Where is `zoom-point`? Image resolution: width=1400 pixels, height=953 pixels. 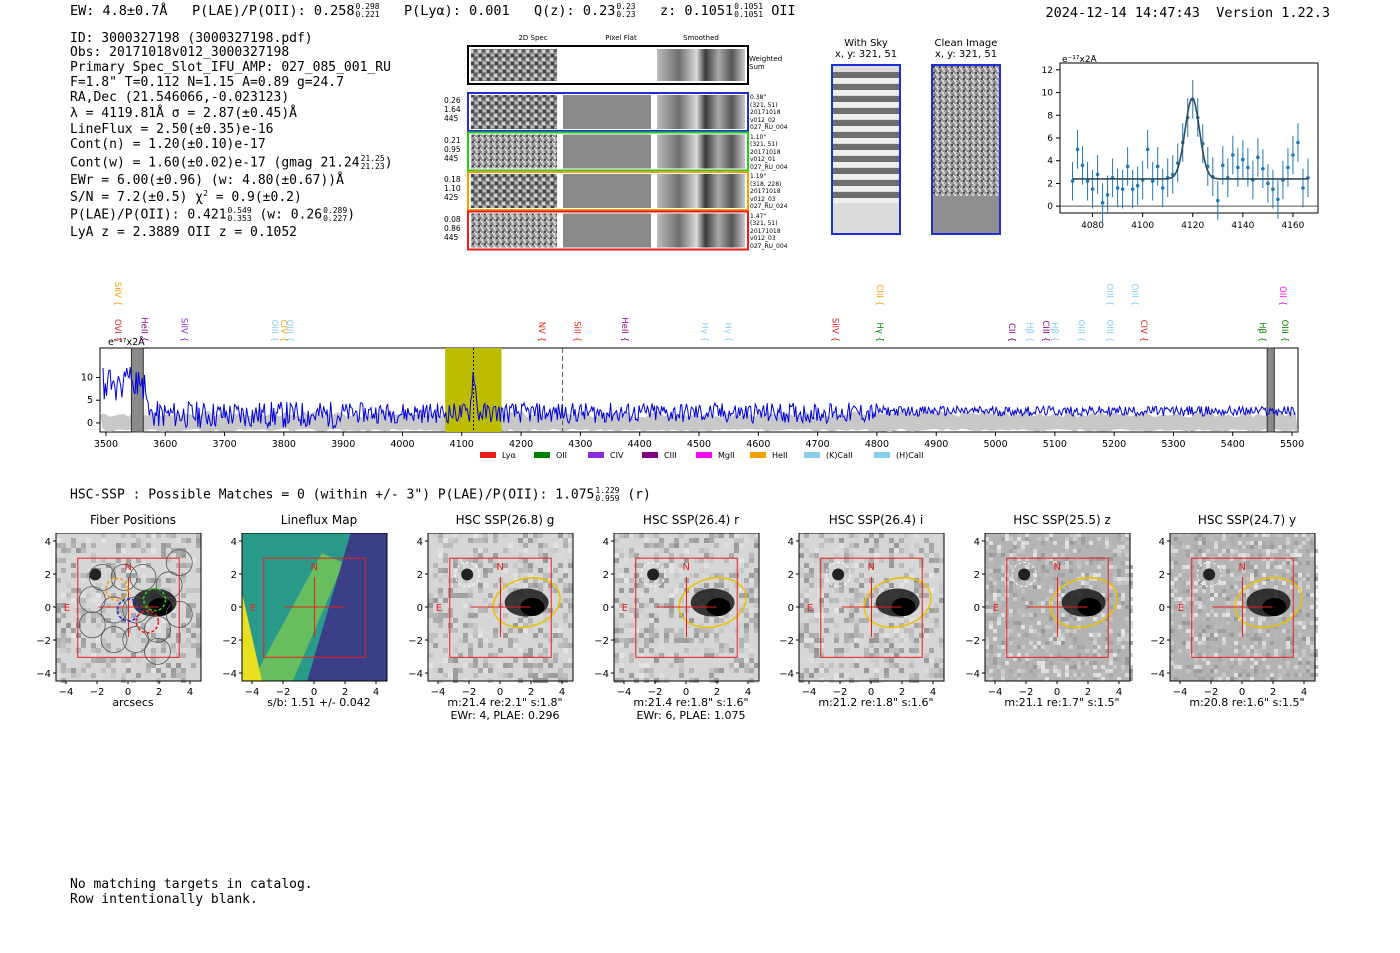 zoom-point is located at coordinates (1132, 189).